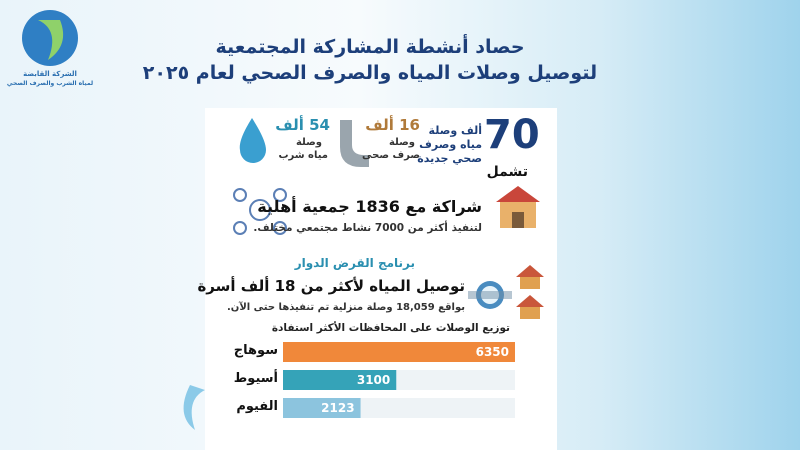 The height and width of the screenshot is (450, 800). I want to click on water-drop-icon, so click(252, 140).